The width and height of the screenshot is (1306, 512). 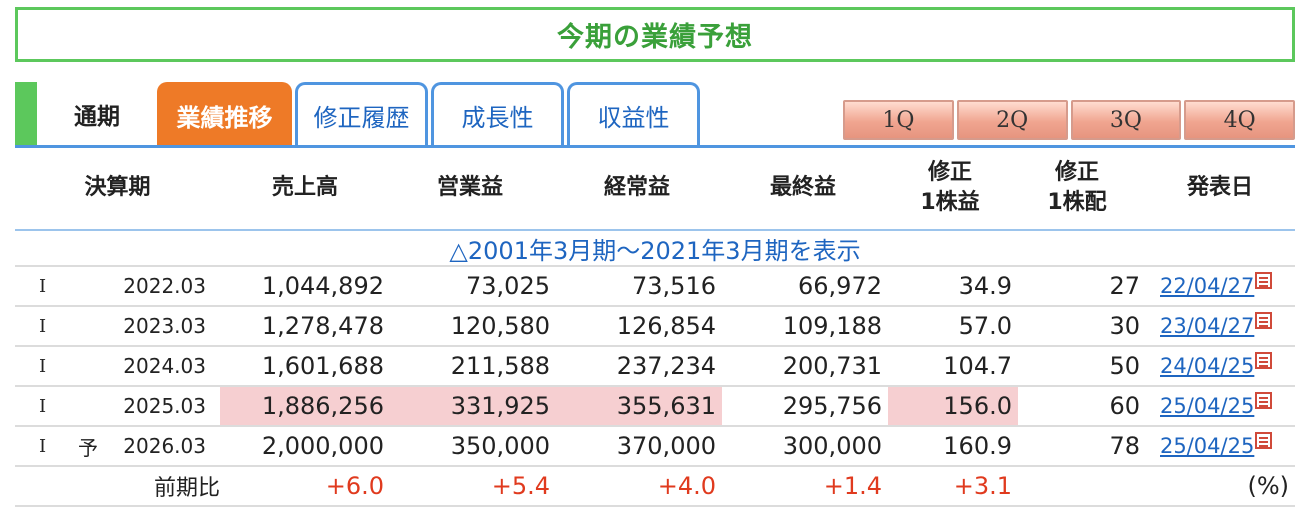 I want to click on header-net-profit: 最終益, so click(x=802, y=187).